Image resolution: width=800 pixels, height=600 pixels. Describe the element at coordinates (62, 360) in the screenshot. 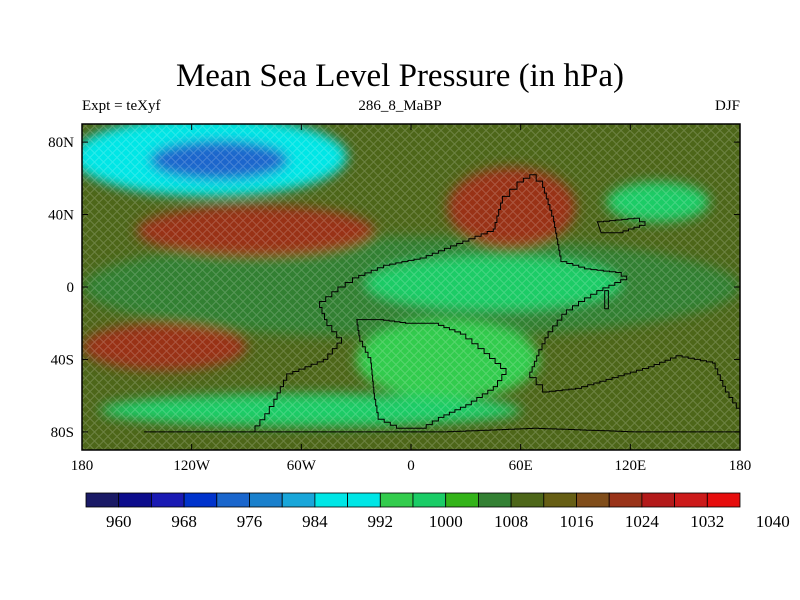

I see `y-tick-label: 40S` at that location.